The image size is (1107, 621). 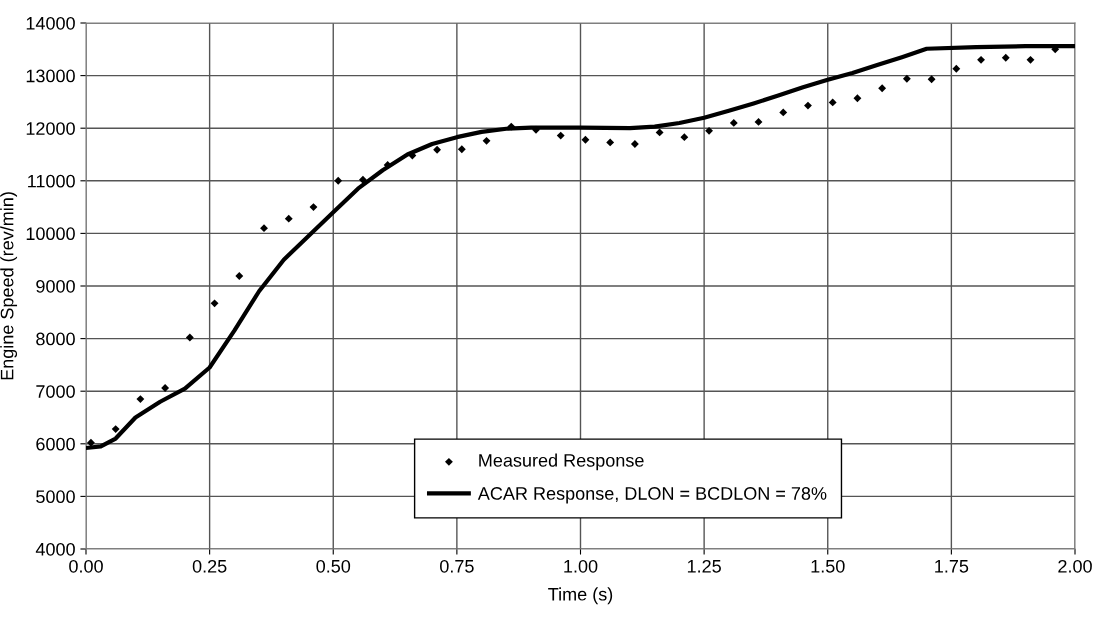 I want to click on x-tick-label: 1.25, so click(x=704, y=566).